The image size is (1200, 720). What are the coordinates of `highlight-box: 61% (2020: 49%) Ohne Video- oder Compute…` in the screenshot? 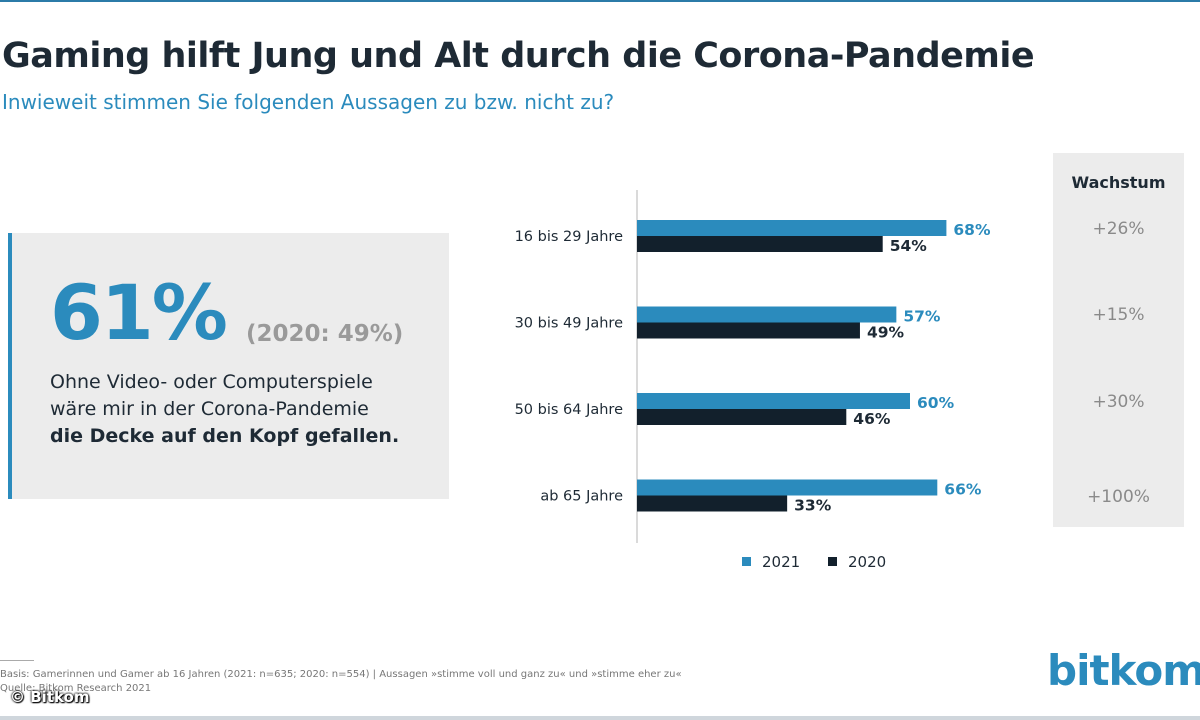 It's located at (228, 366).